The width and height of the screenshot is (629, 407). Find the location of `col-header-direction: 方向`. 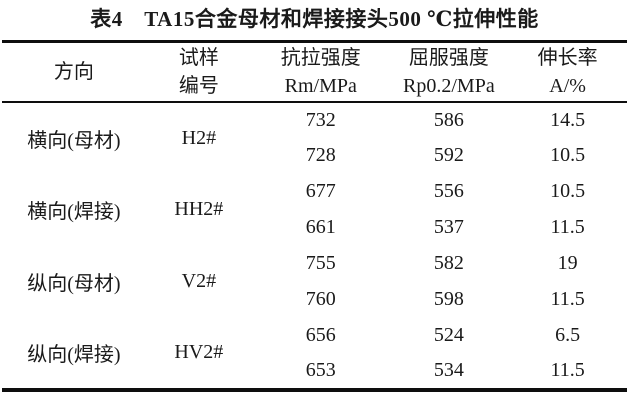

col-header-direction: 方向 is located at coordinates (74, 72).